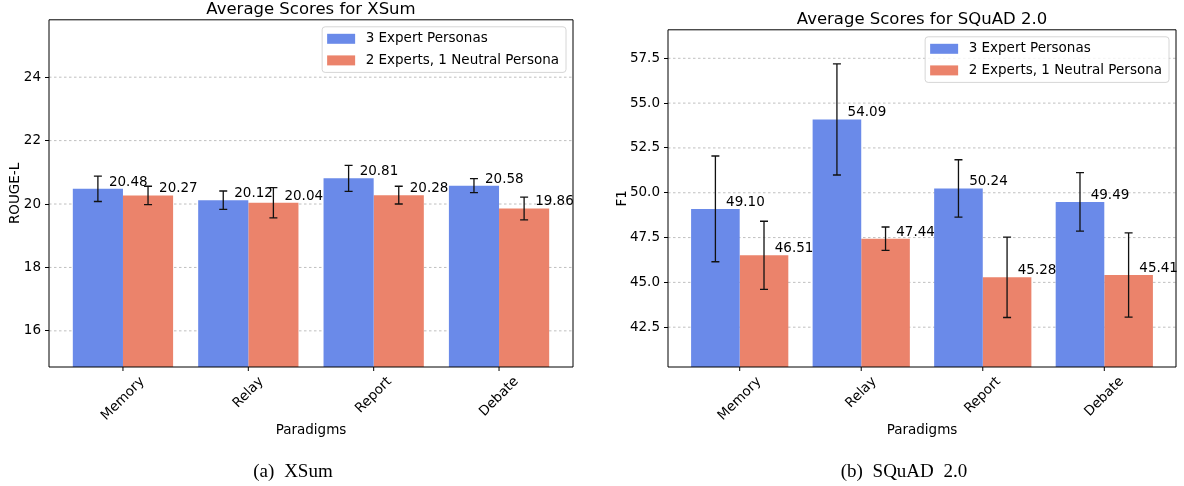 Image resolution: width=1184 pixels, height=486 pixels. What do you see at coordinates (379, 170) in the screenshot?
I see `data-label: 20.81` at bounding box center [379, 170].